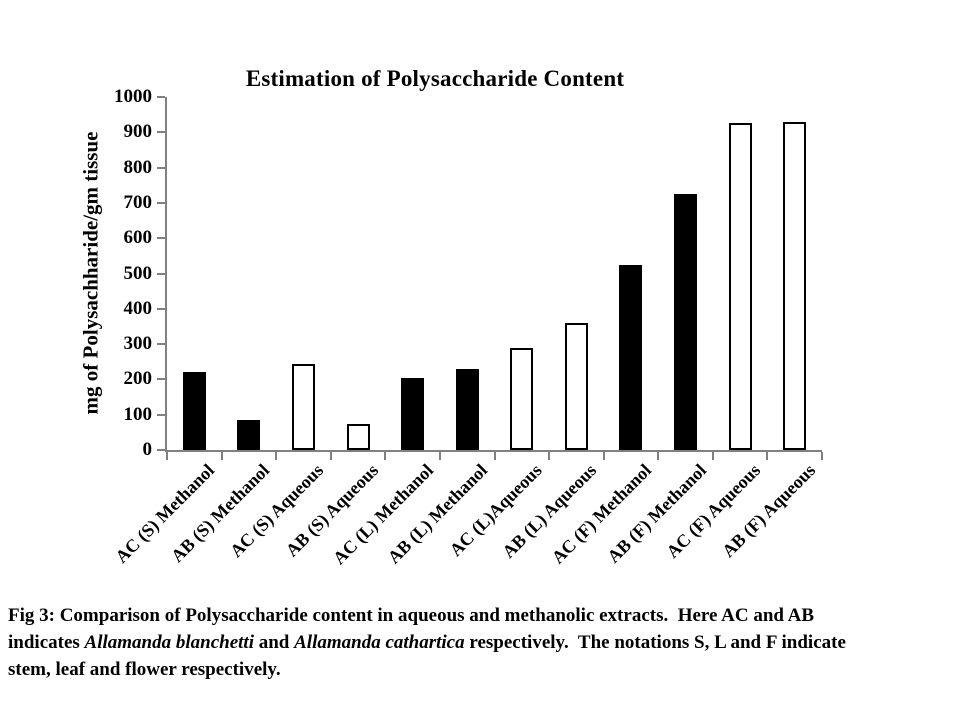 Image resolution: width=960 pixels, height=720 pixels. Describe the element at coordinates (138, 273) in the screenshot. I see `y-tick-label: 500` at that location.